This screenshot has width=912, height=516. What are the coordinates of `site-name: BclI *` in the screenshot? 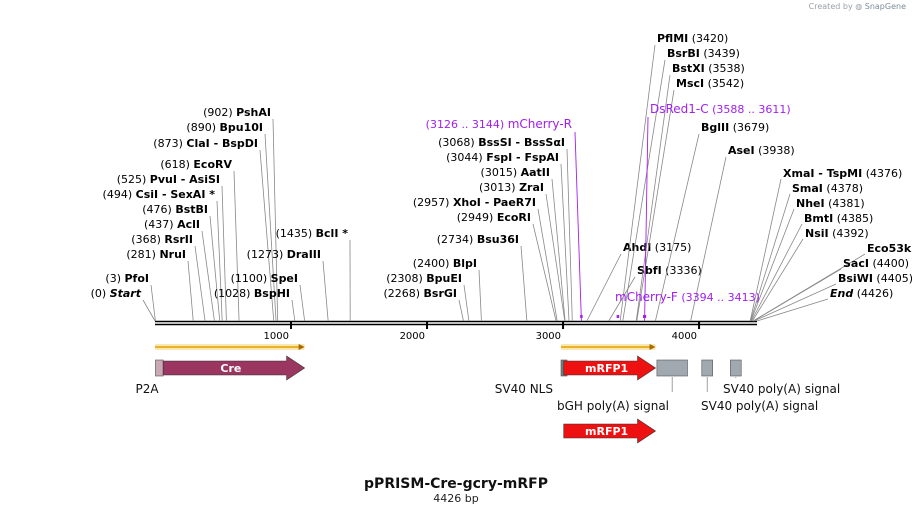 It's located at (332, 233).